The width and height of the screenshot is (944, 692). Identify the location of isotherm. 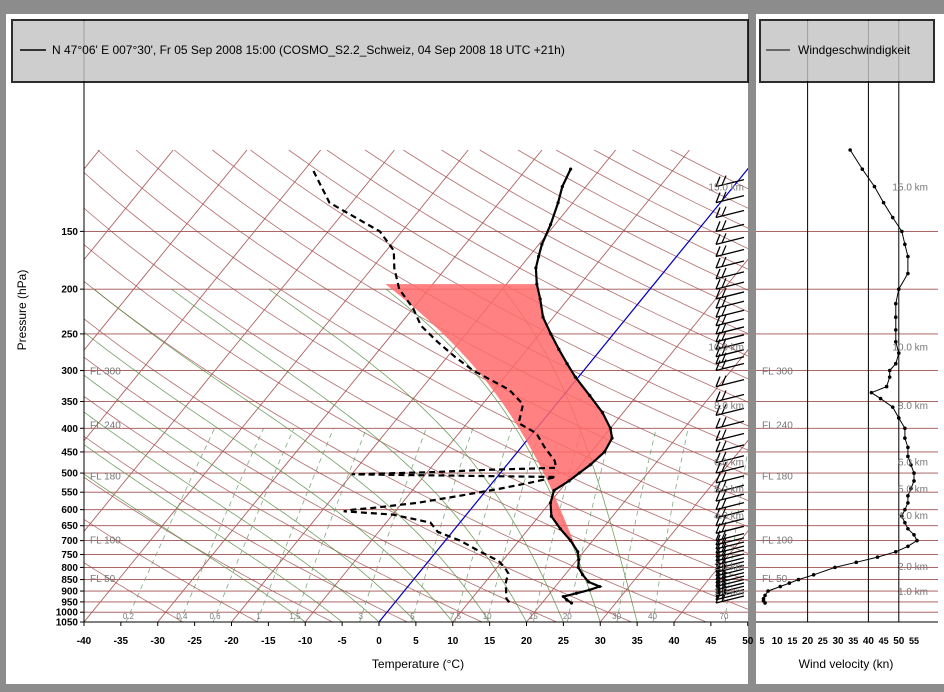
(166, 250).